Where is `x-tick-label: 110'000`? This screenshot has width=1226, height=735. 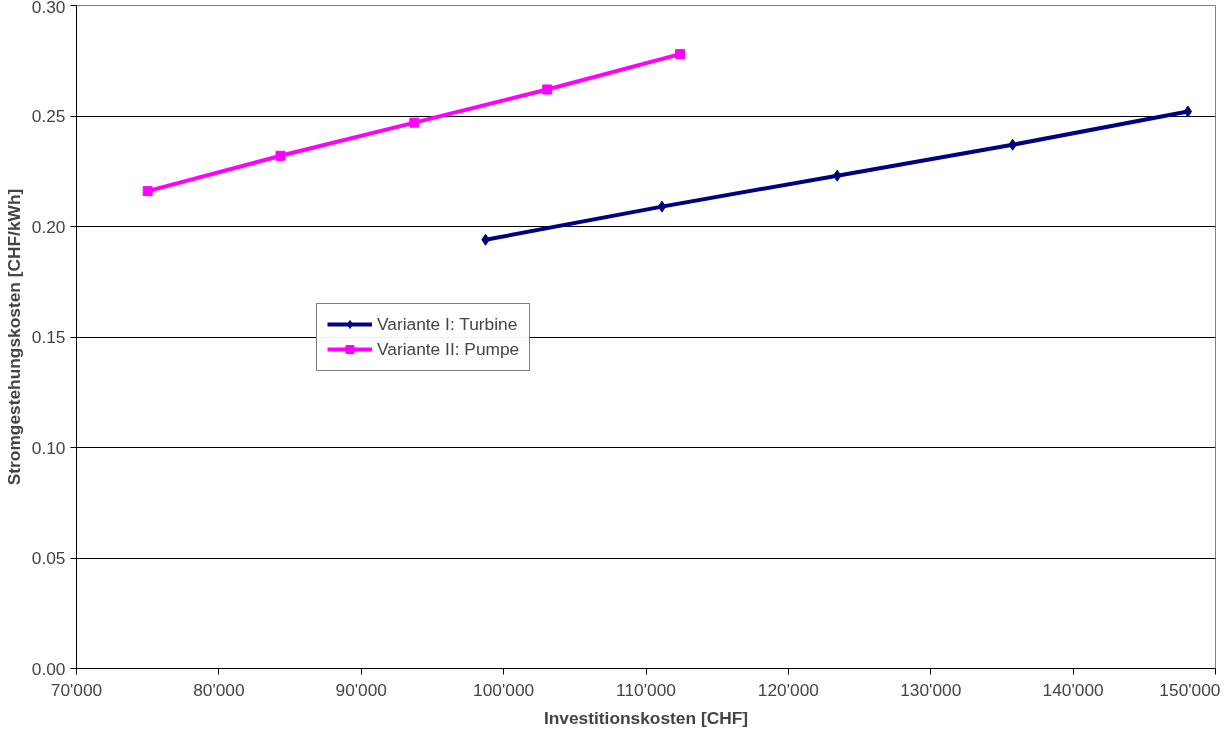 x-tick-label: 110'000 is located at coordinates (646, 689).